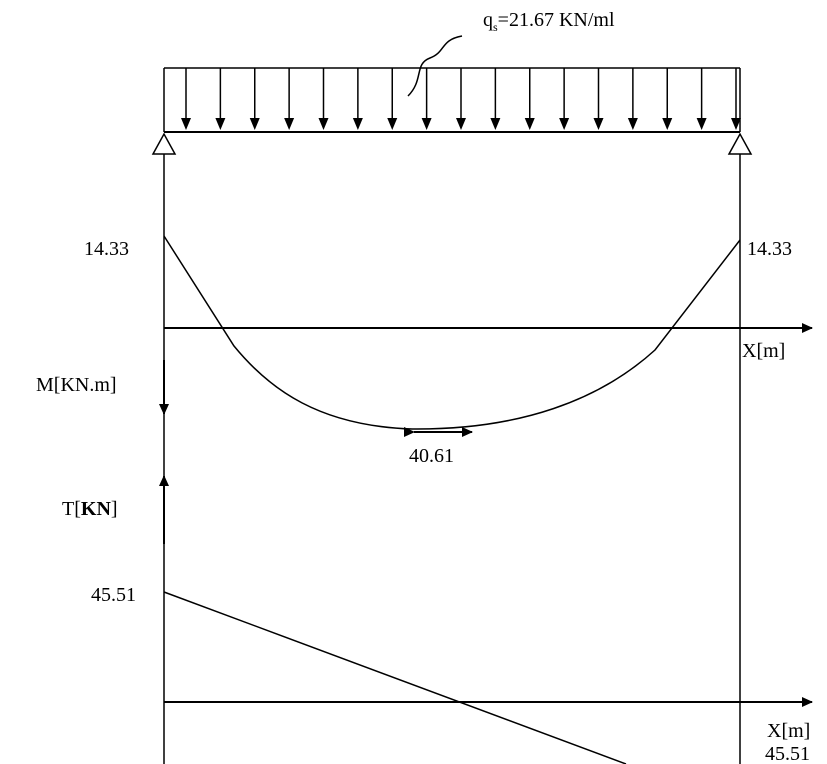 This screenshot has width=827, height=764. I want to click on shear-x-label: X[m], so click(788, 731).